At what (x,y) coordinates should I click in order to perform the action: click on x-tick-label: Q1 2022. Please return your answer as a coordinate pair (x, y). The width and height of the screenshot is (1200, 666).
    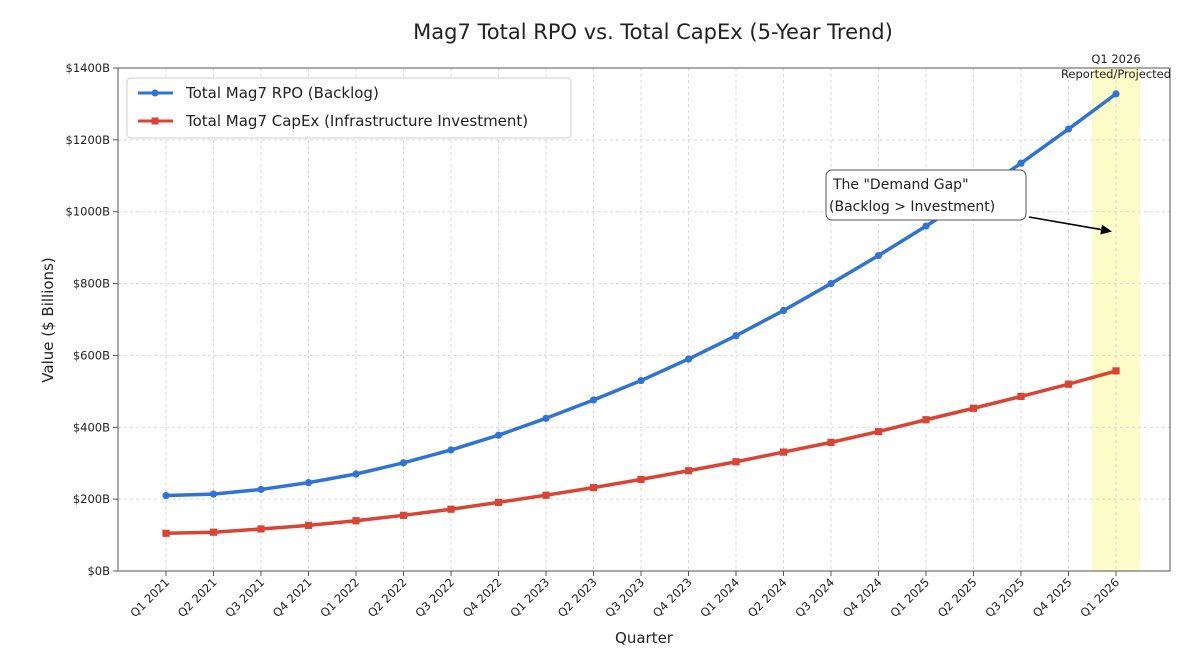
    Looking at the image, I should click on (339, 597).